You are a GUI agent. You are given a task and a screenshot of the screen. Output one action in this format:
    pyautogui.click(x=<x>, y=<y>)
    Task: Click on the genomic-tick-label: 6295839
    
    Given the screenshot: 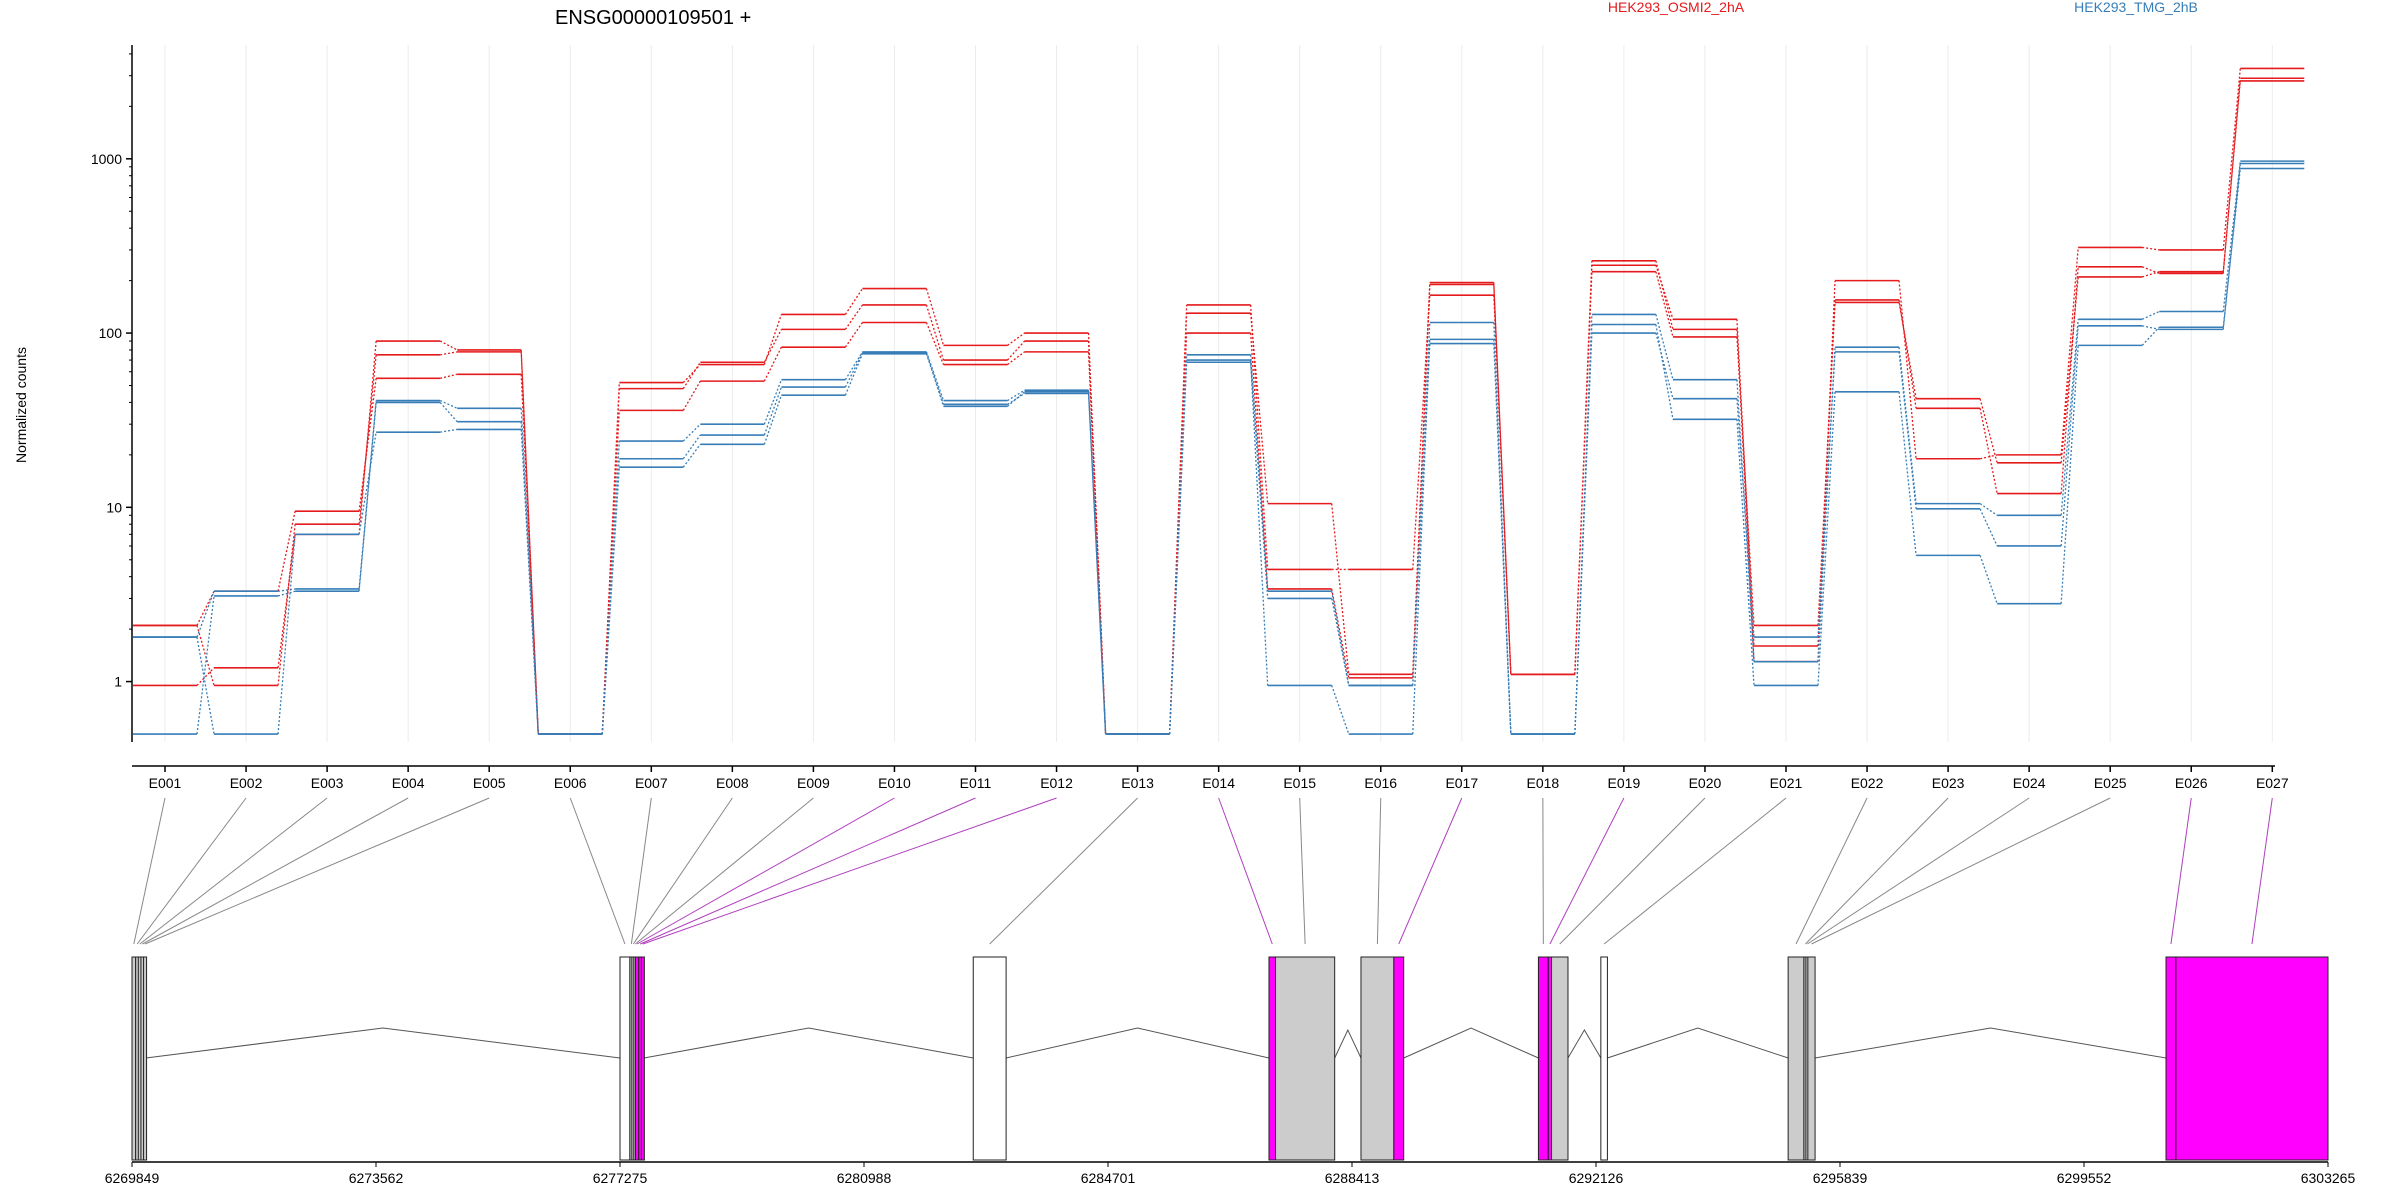 What is the action you would take?
    pyautogui.click(x=1840, y=1178)
    